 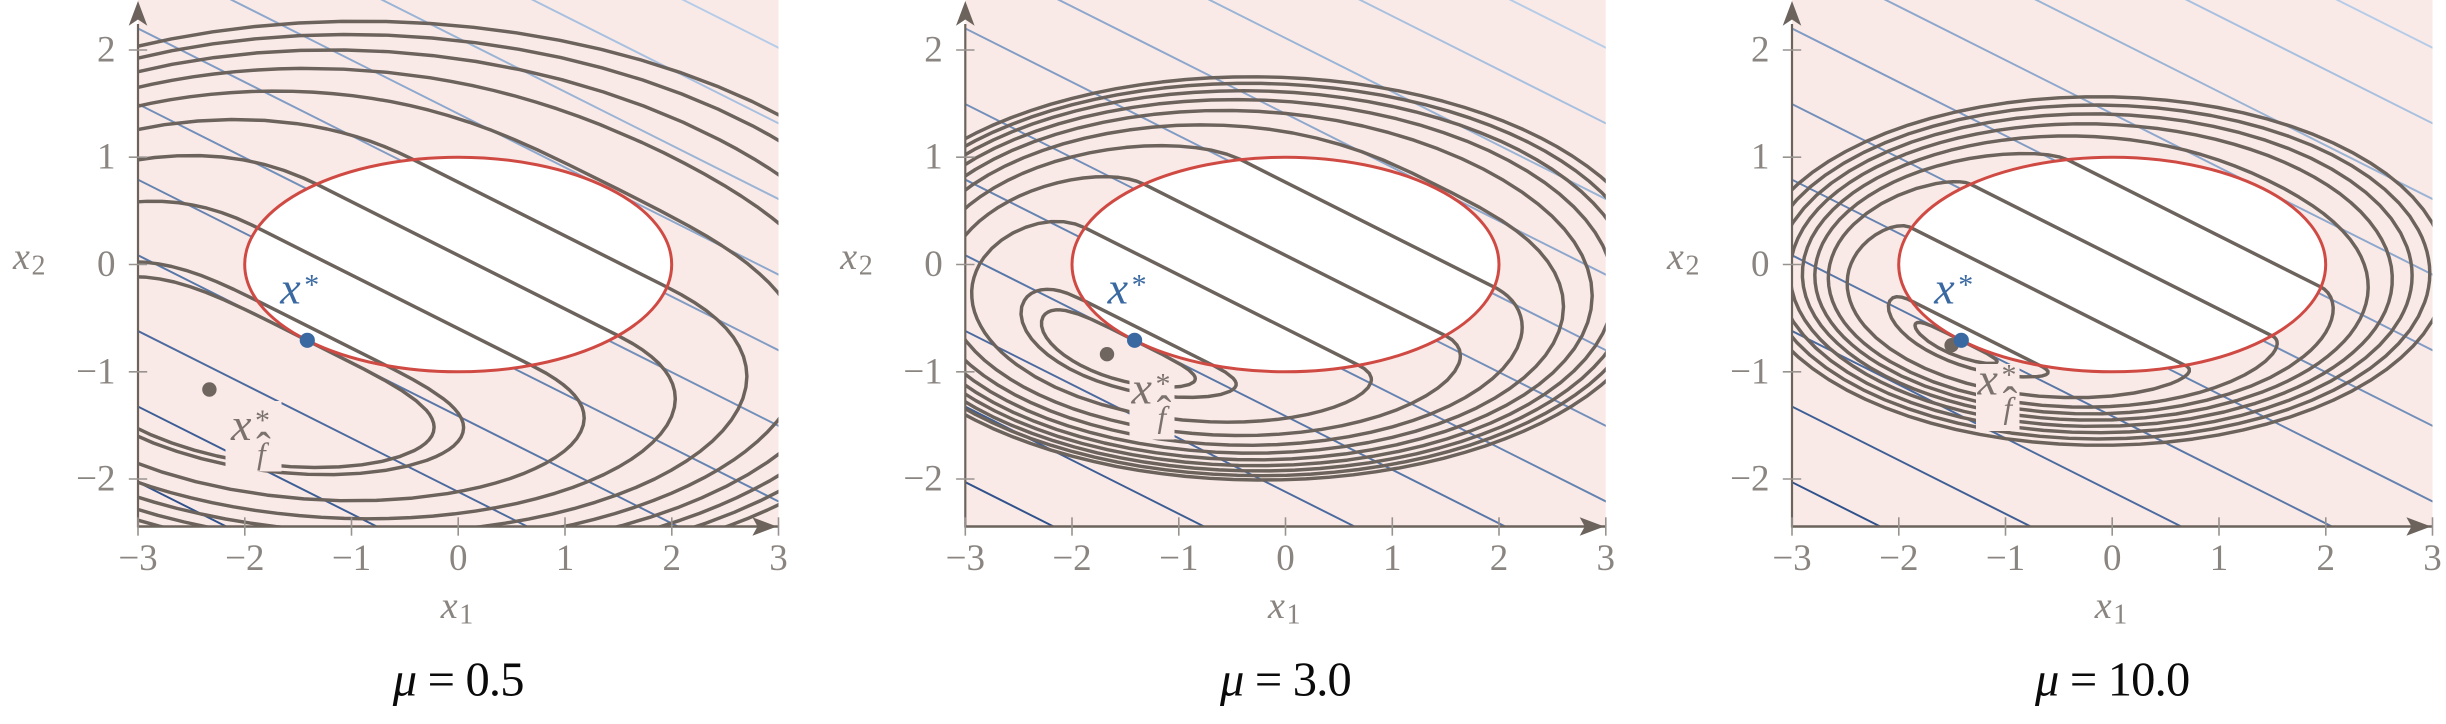 I want to click on svg-text: μ = 3.0, so click(x=1285, y=680).